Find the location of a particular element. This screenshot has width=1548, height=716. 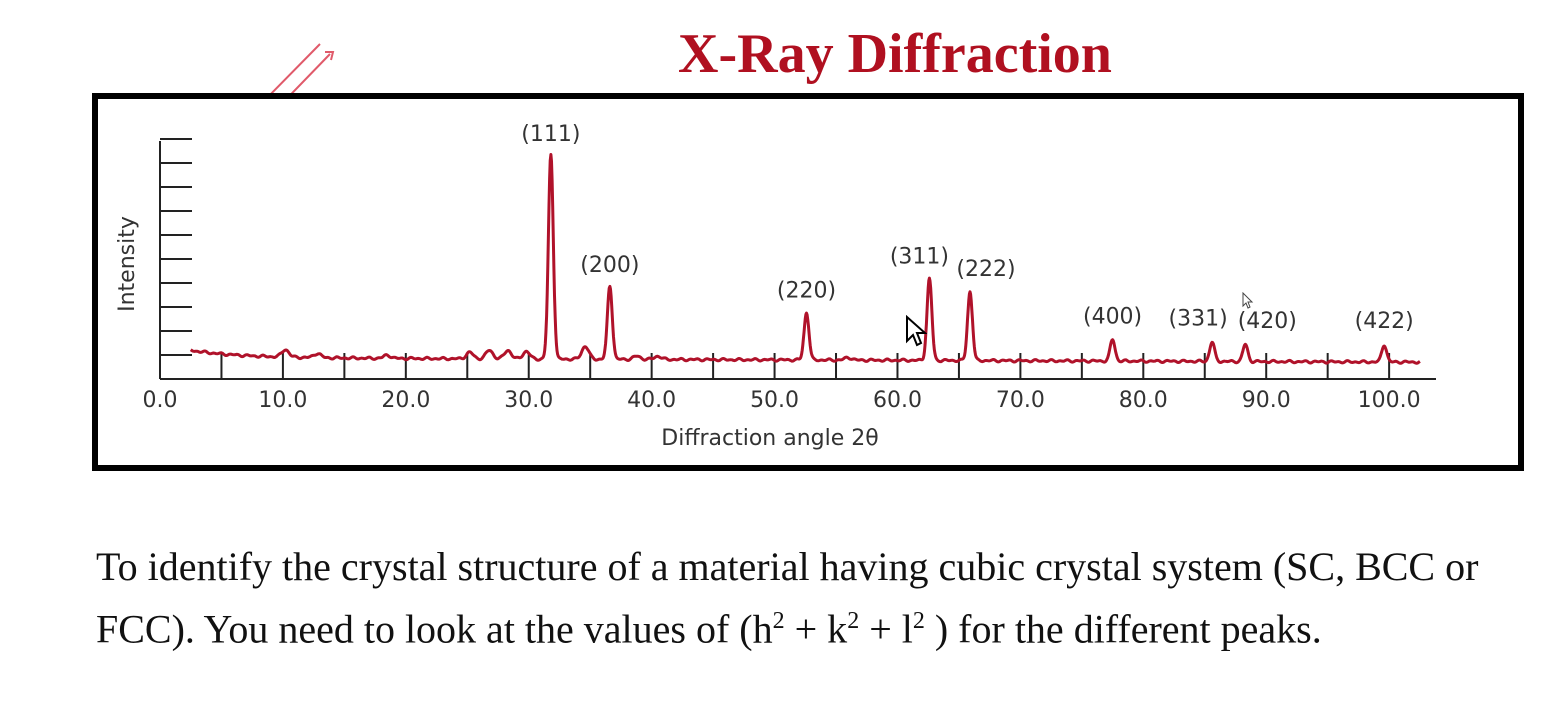

peak-label: (111) is located at coordinates (550, 134).